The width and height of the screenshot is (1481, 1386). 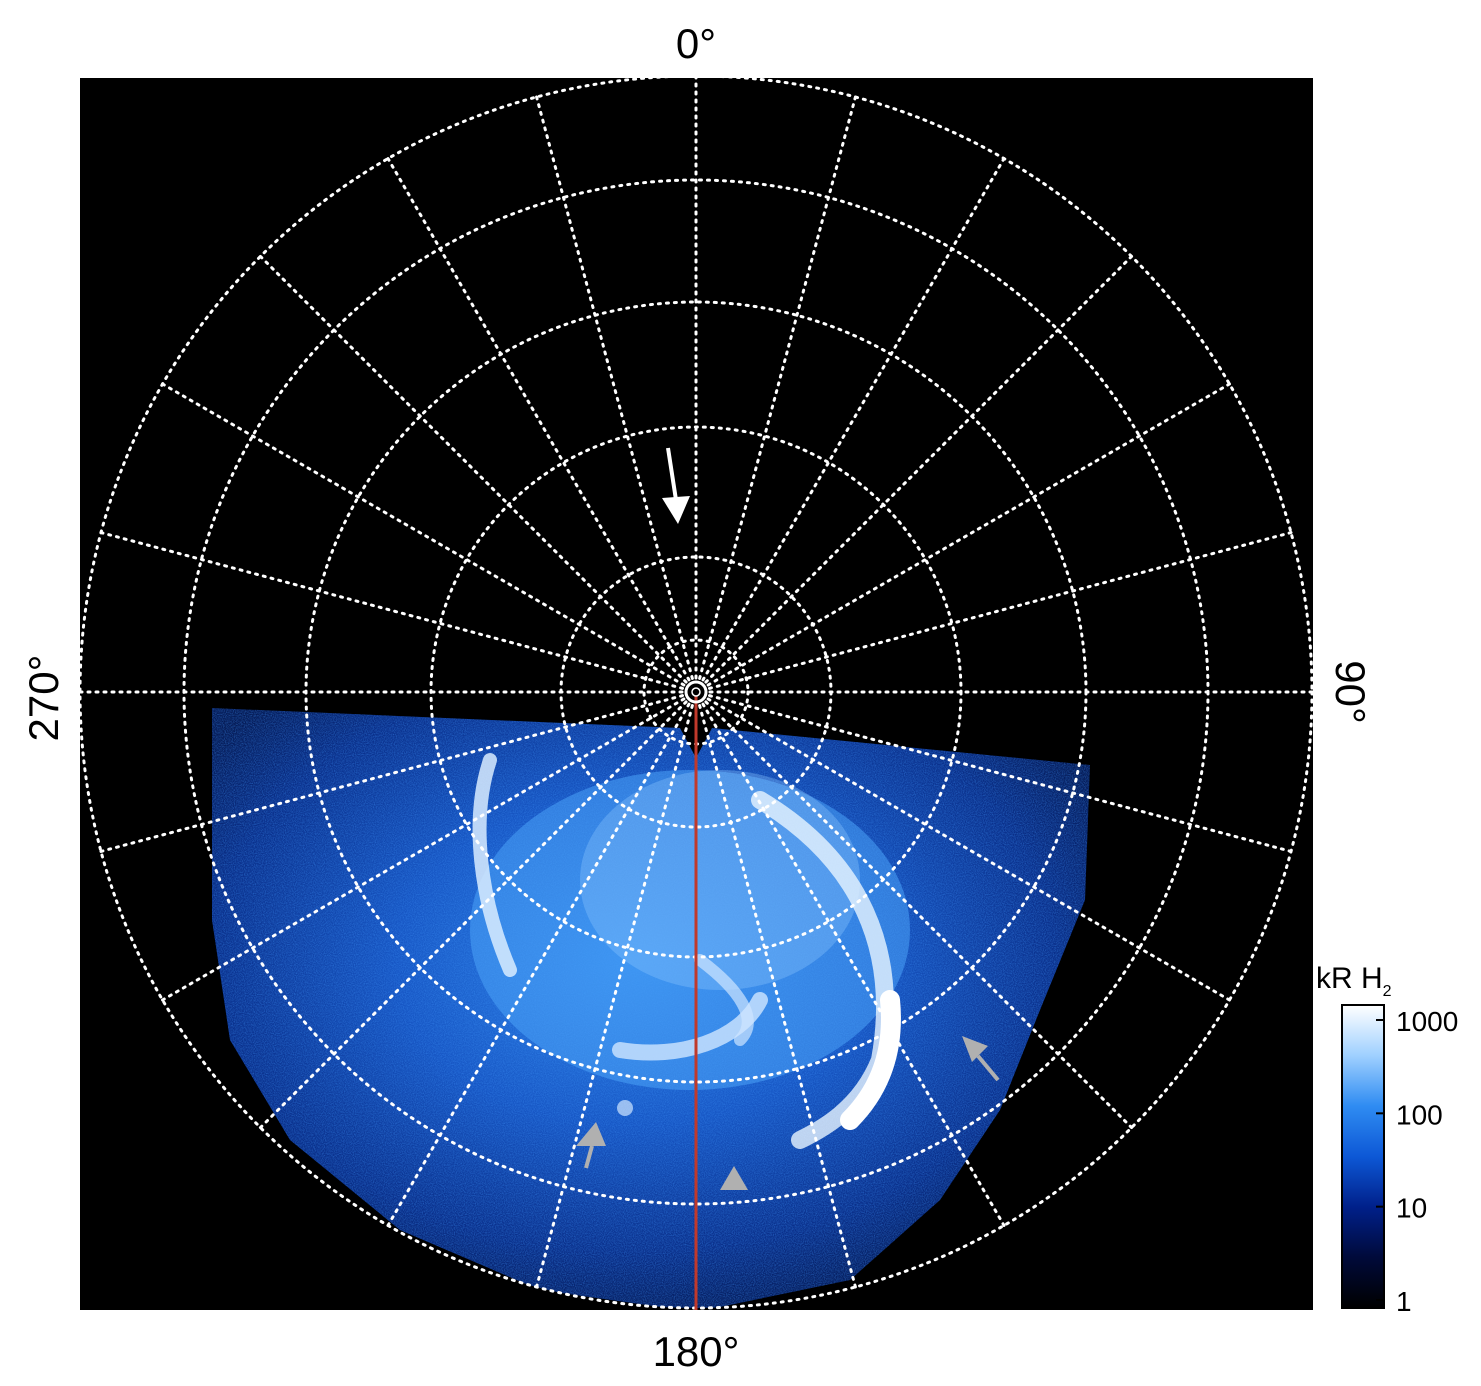 I want to click on longitude-label-bottom: 180°, so click(x=696, y=1351).